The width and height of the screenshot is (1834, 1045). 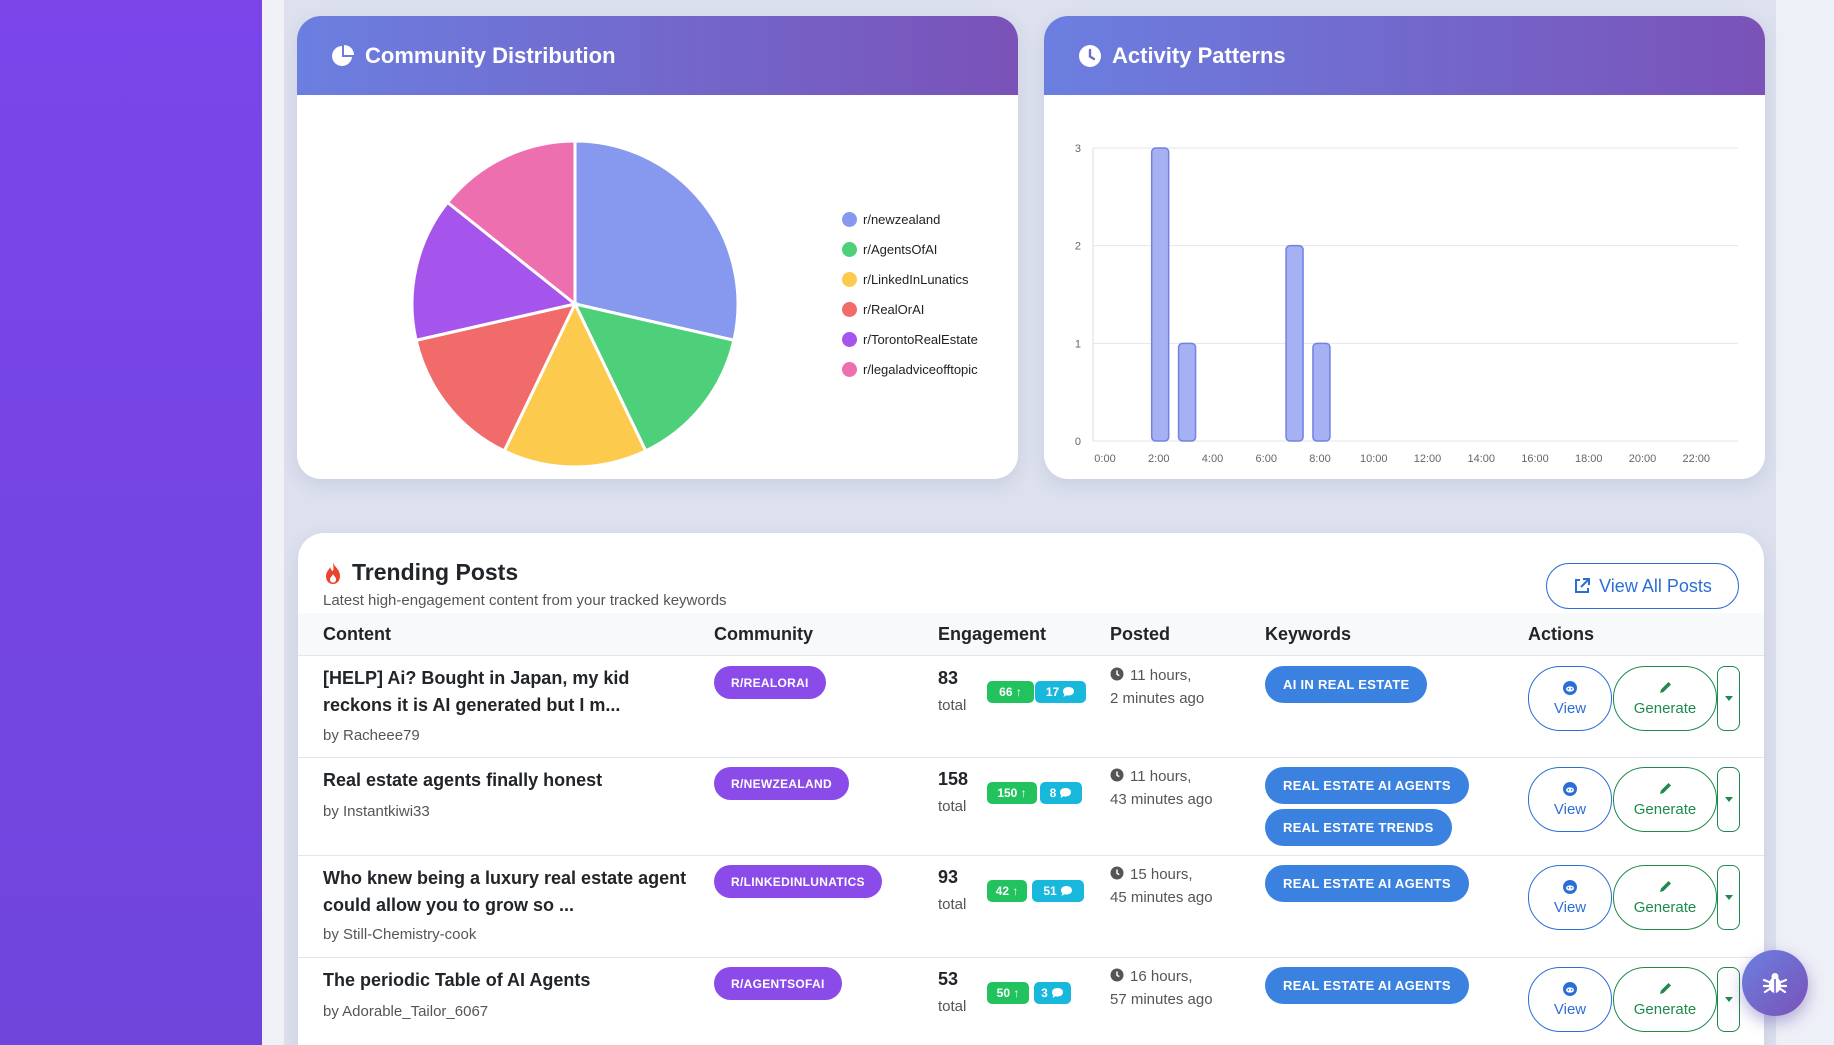 What do you see at coordinates (992, 634) in the screenshot?
I see `column-engagement: Engagement` at bounding box center [992, 634].